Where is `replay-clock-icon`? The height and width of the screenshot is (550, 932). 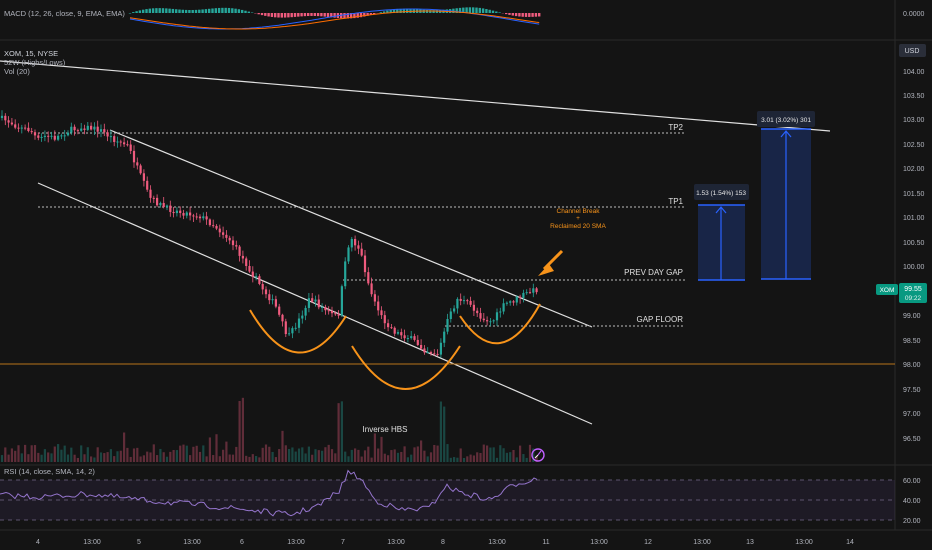
replay-clock-icon is located at coordinates (538, 455).